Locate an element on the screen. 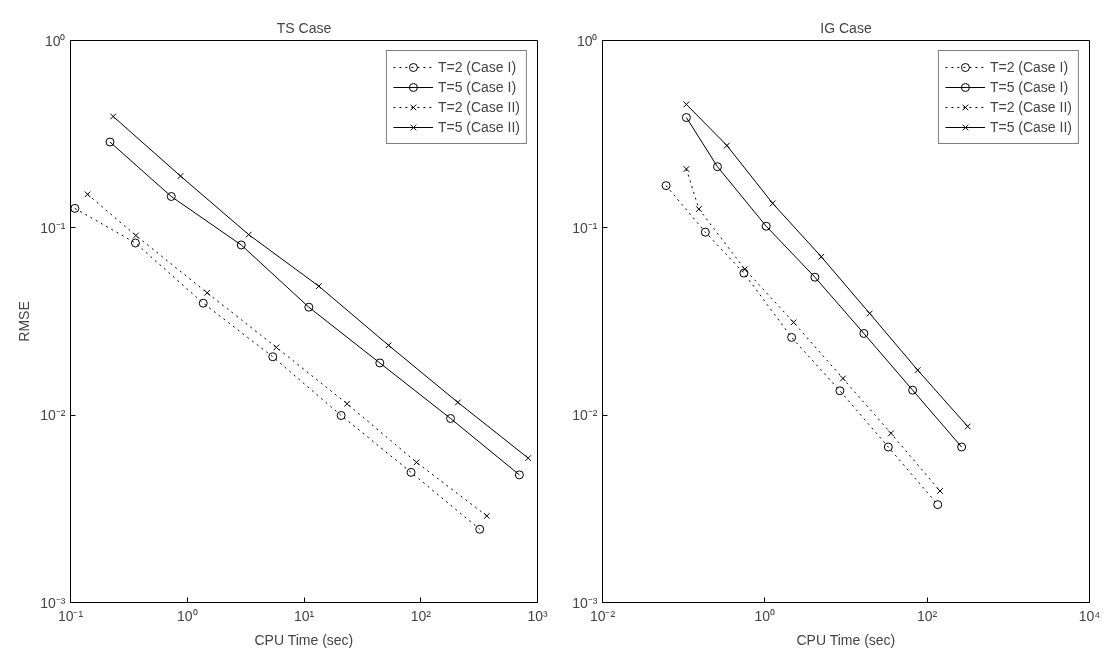  chart-title: TS Case is located at coordinates (304, 27).